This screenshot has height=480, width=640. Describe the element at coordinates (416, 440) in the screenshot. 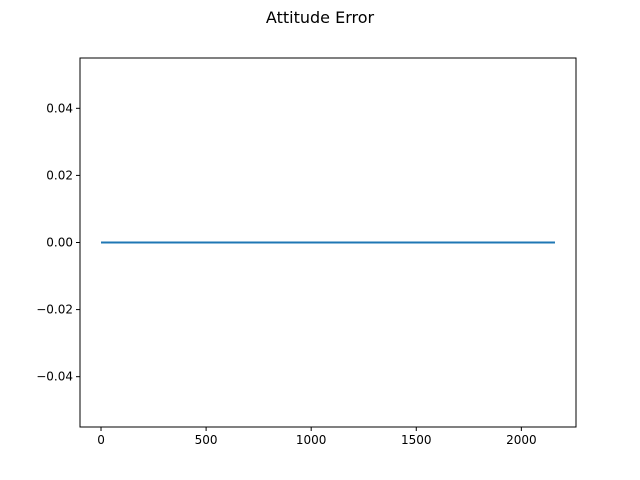

I see `x-tick-label: 1500` at that location.